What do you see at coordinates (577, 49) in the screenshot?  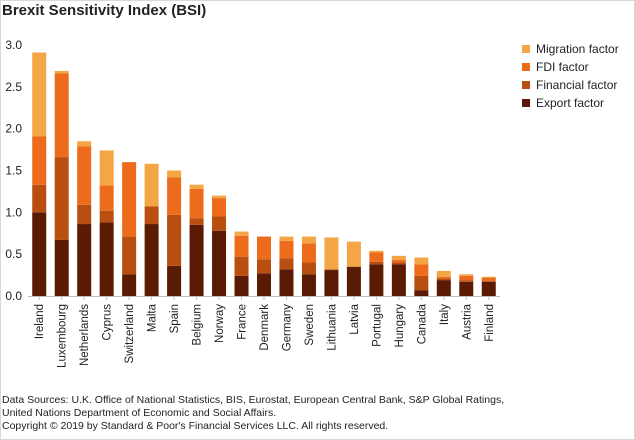 I see `legend-label-migration: Migration factor` at bounding box center [577, 49].